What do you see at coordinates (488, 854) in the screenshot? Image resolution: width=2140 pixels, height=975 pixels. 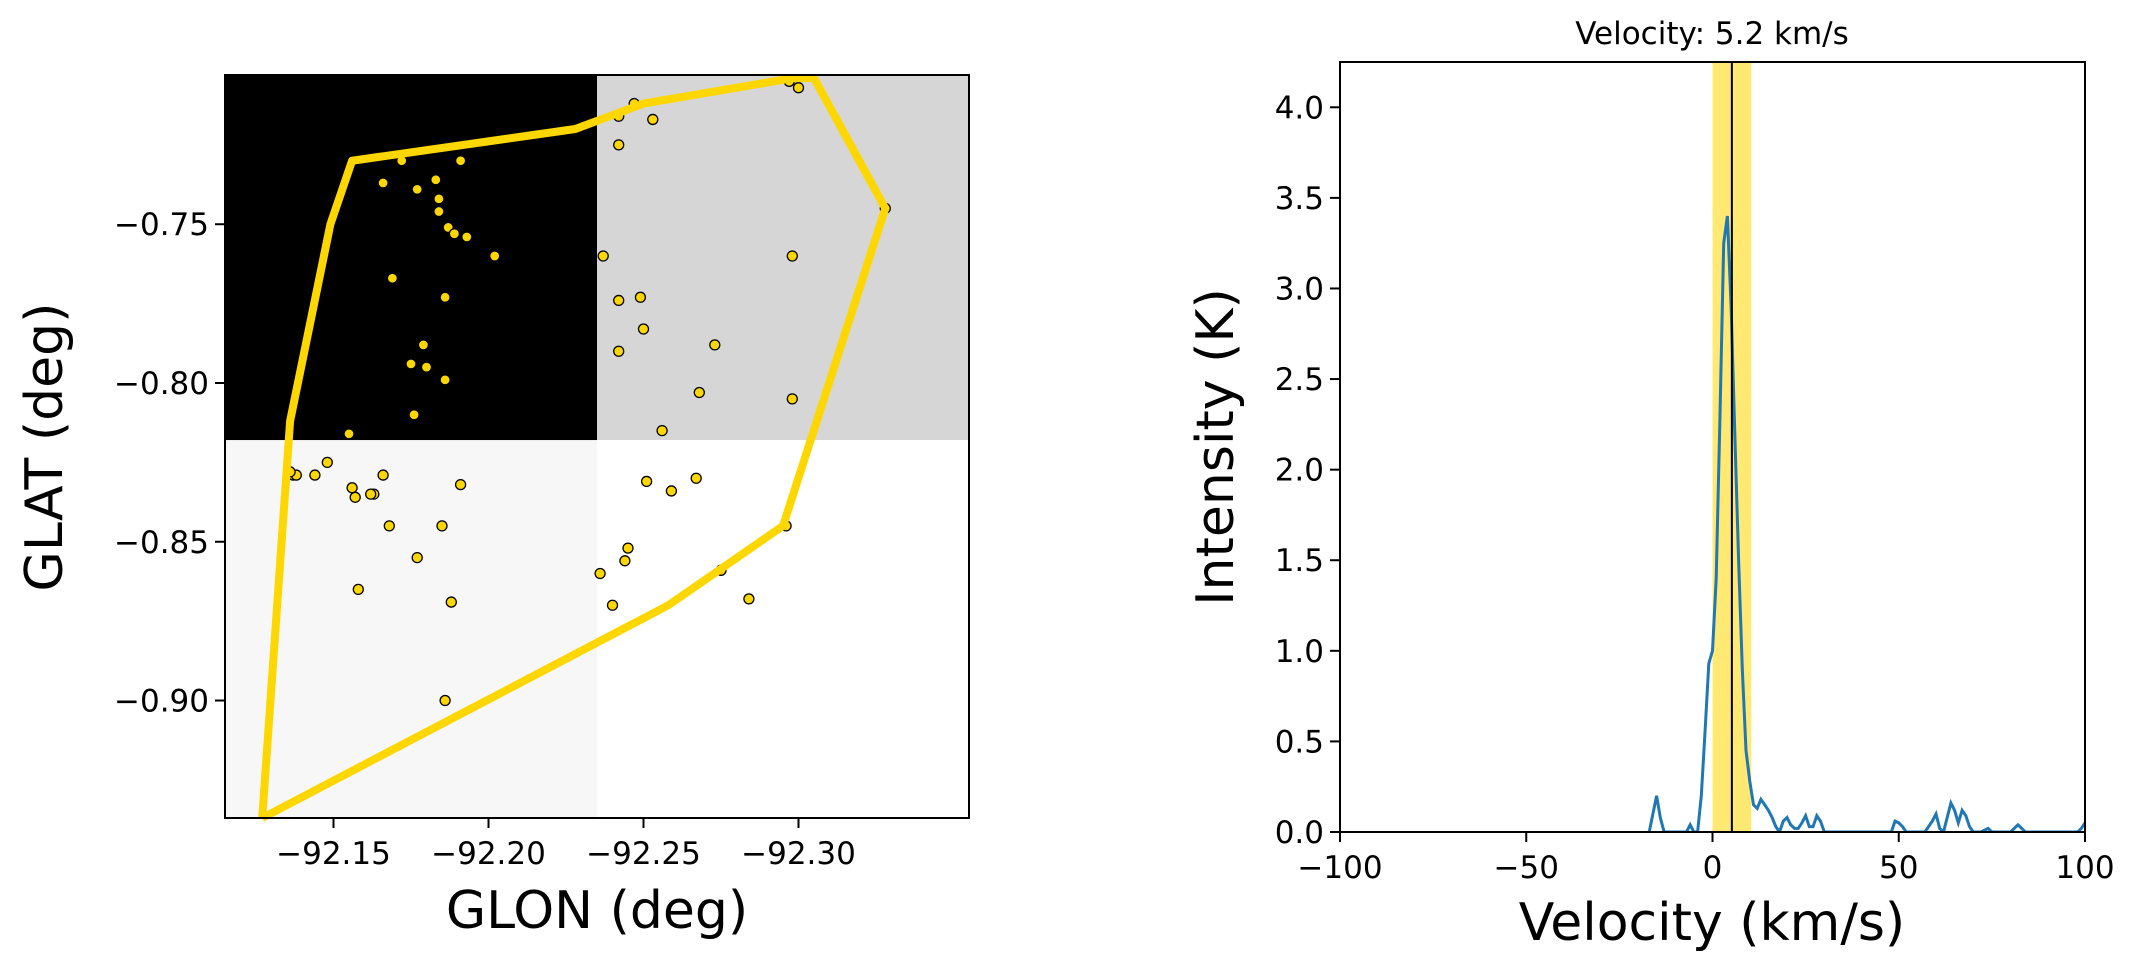 I see `map-x-tick-label: −92.20` at bounding box center [488, 854].